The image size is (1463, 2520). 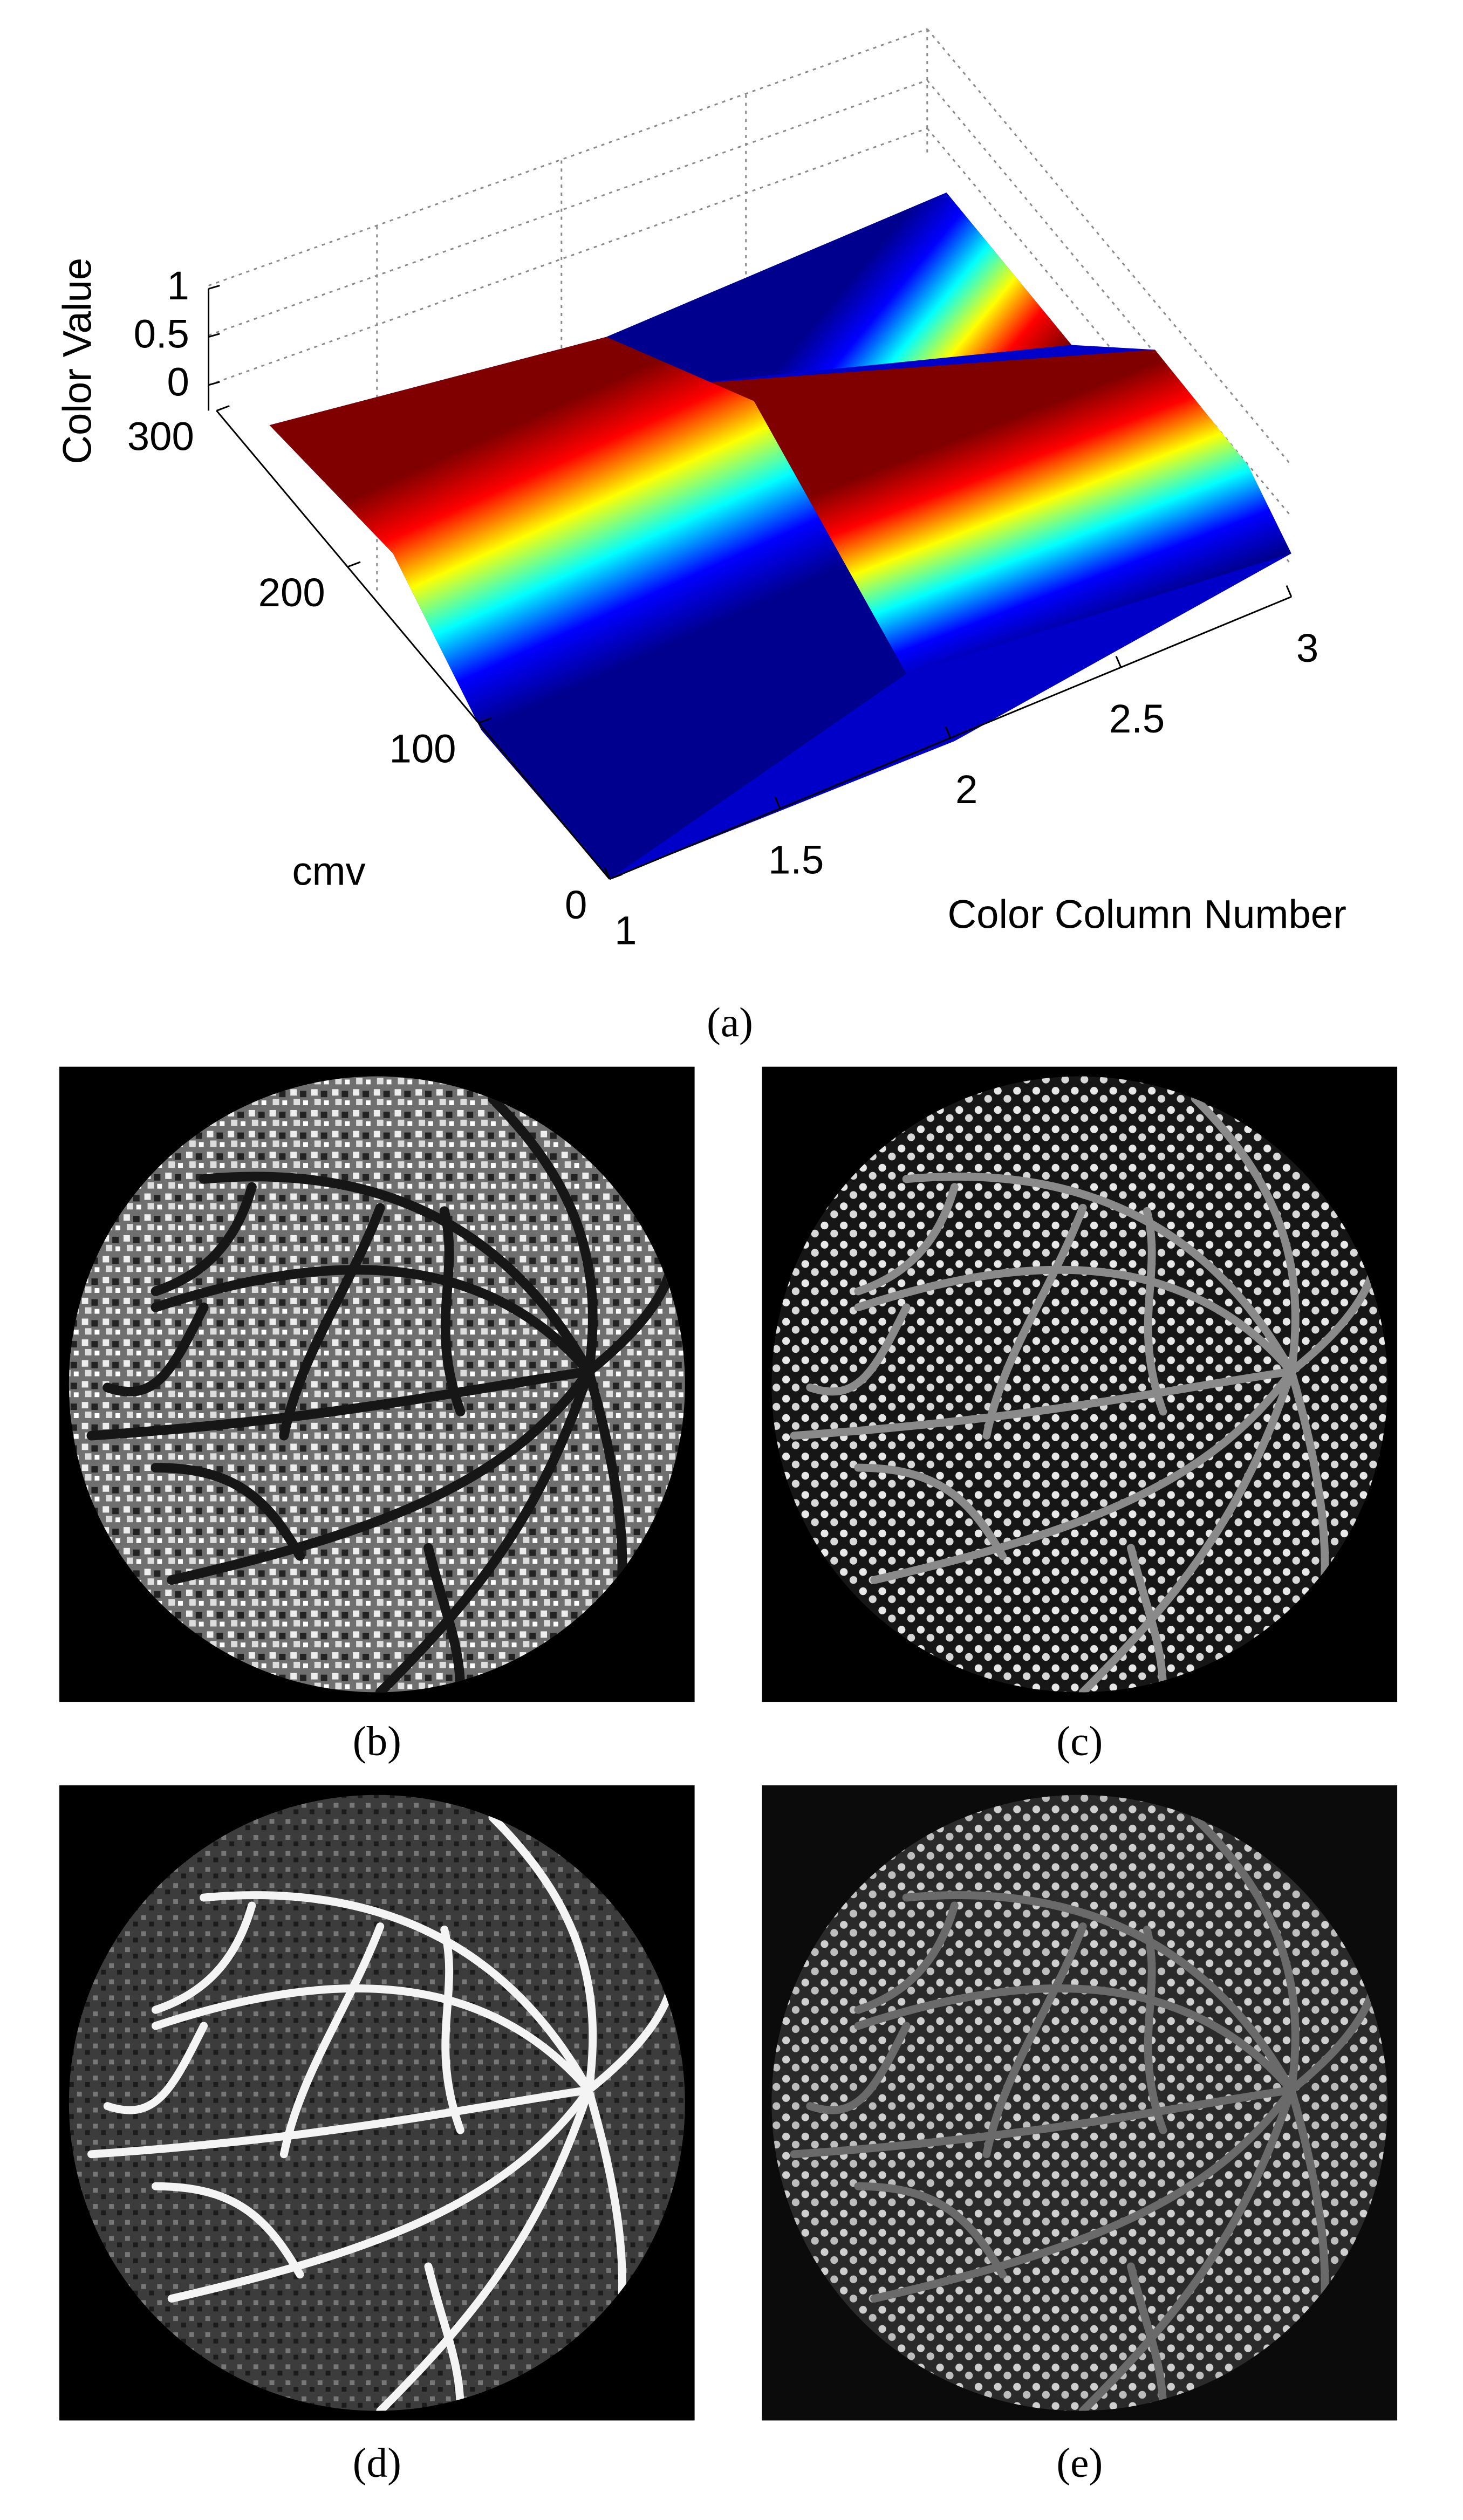 I want to click on z-tick-label: 0.5, so click(x=162, y=333).